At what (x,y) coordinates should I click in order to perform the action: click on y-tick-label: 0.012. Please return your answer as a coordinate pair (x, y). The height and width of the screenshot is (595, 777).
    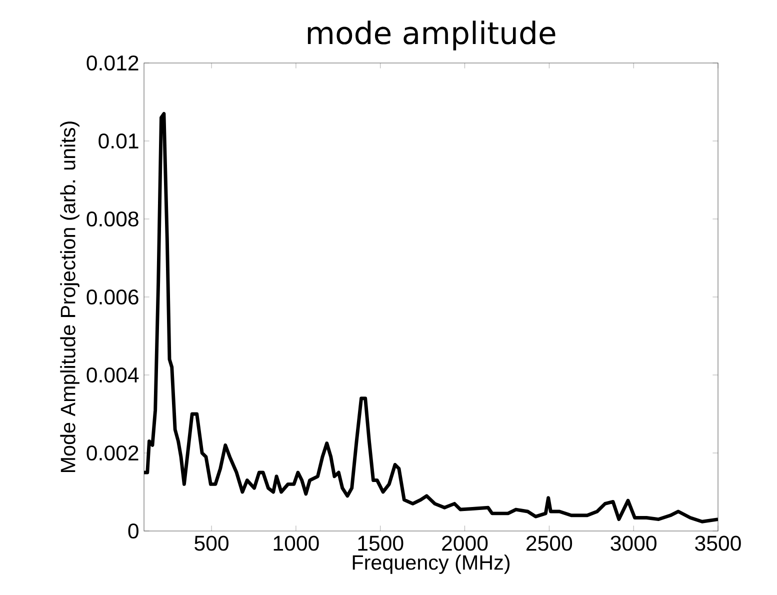
    Looking at the image, I should click on (112, 63).